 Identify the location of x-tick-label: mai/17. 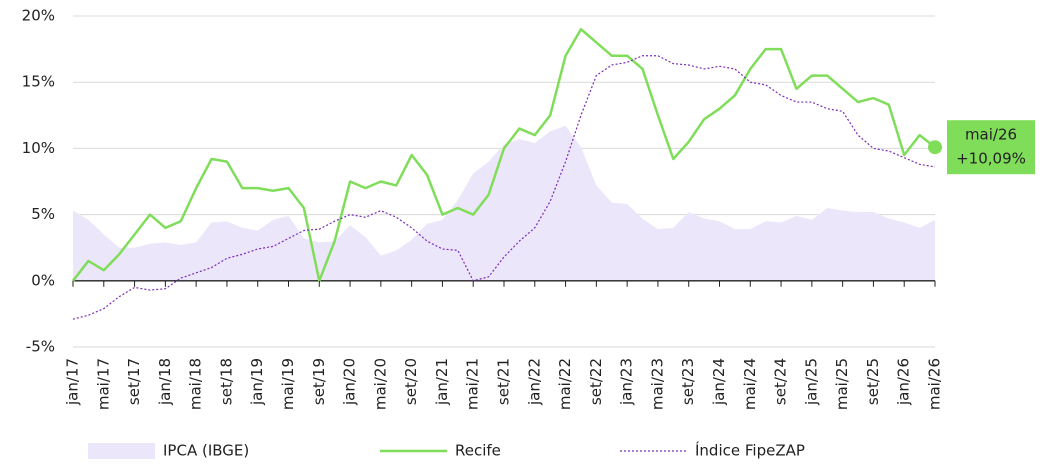
(103, 384).